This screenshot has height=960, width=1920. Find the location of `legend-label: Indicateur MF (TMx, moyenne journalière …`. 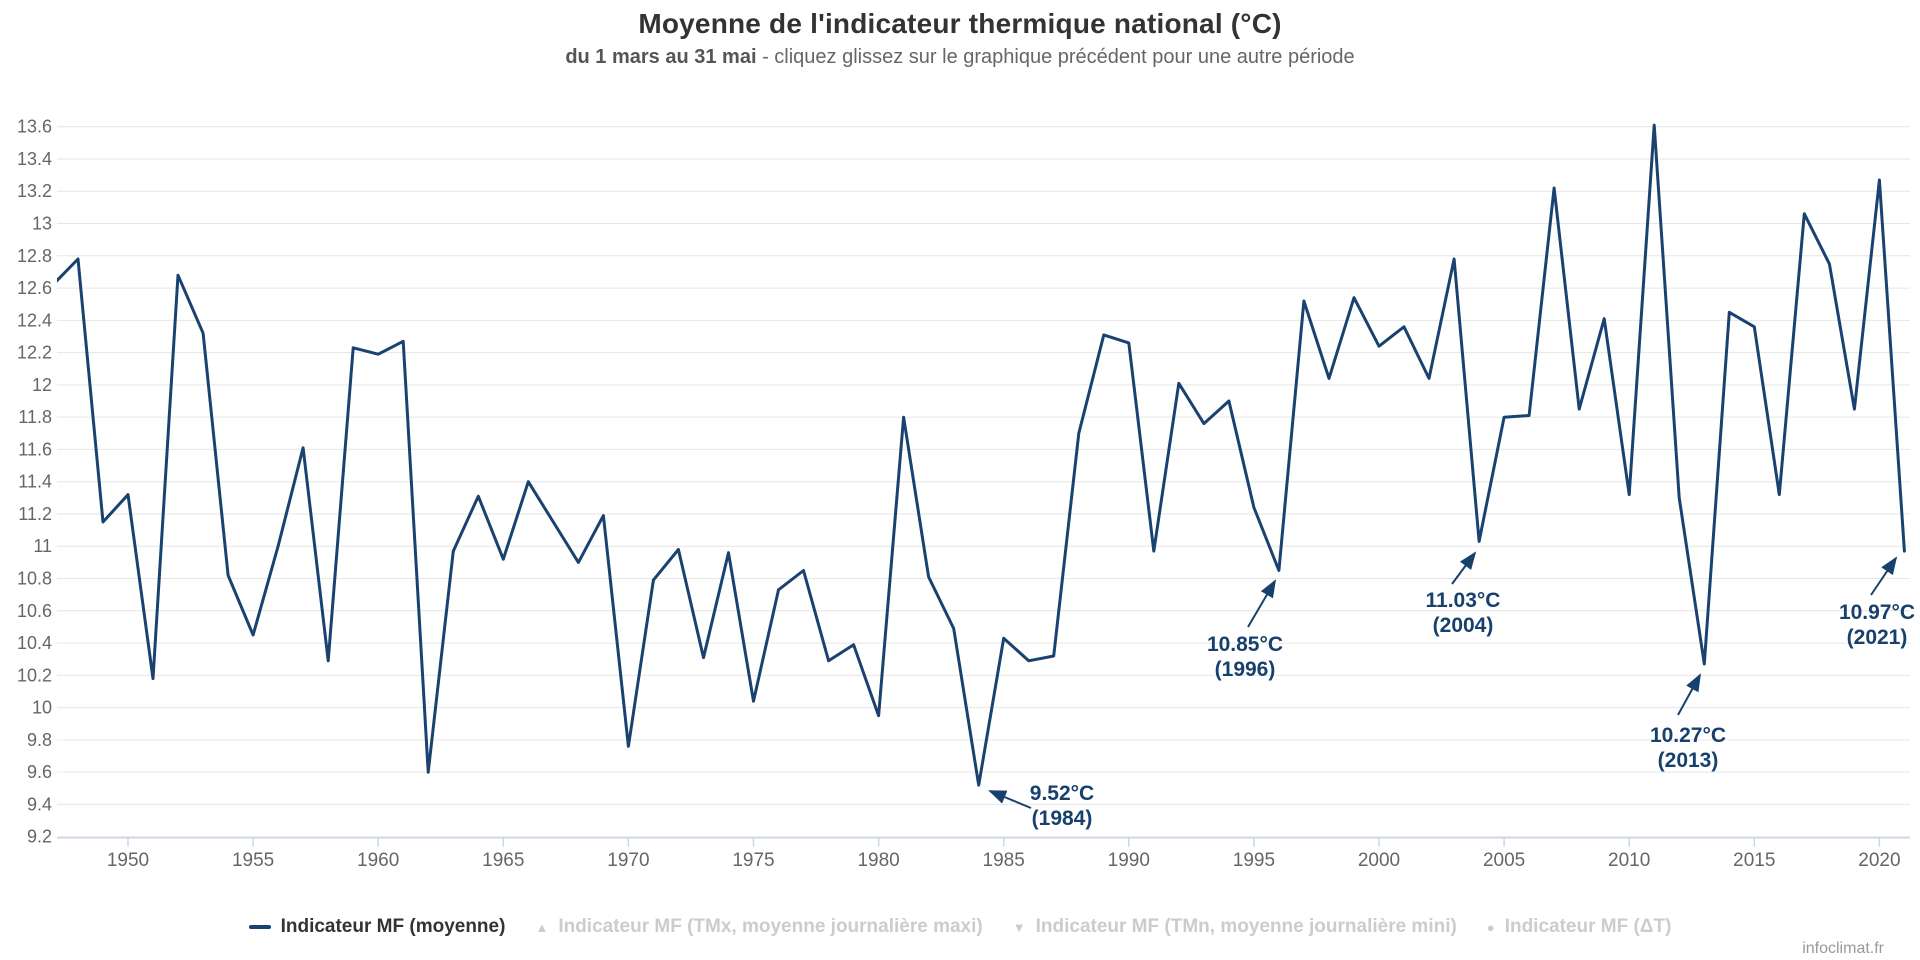

legend-label: Indicateur MF (TMx, moyenne journalière … is located at coordinates (770, 926).